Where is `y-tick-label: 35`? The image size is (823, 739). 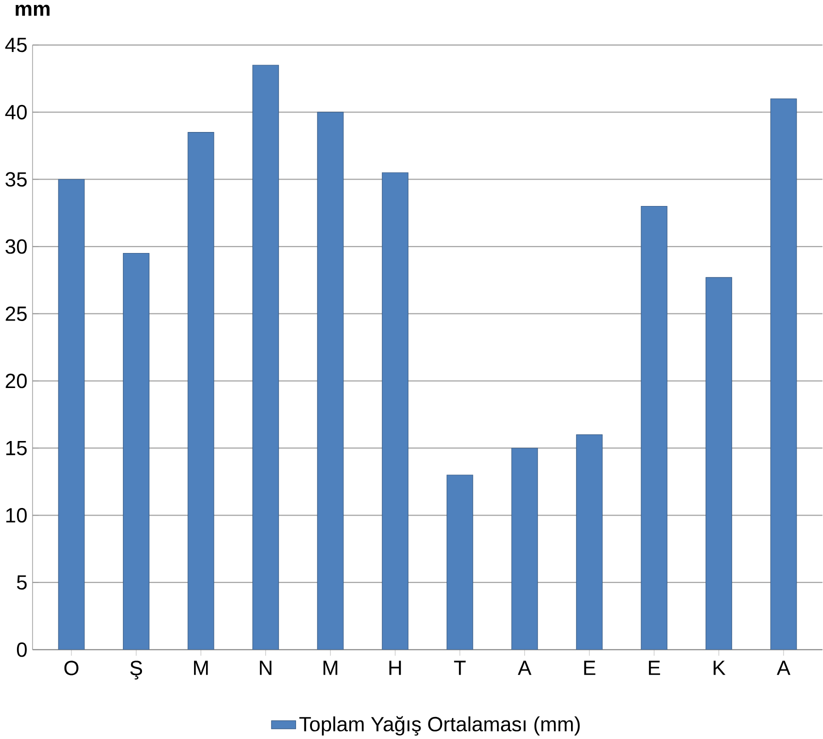 y-tick-label: 35 is located at coordinates (16, 179).